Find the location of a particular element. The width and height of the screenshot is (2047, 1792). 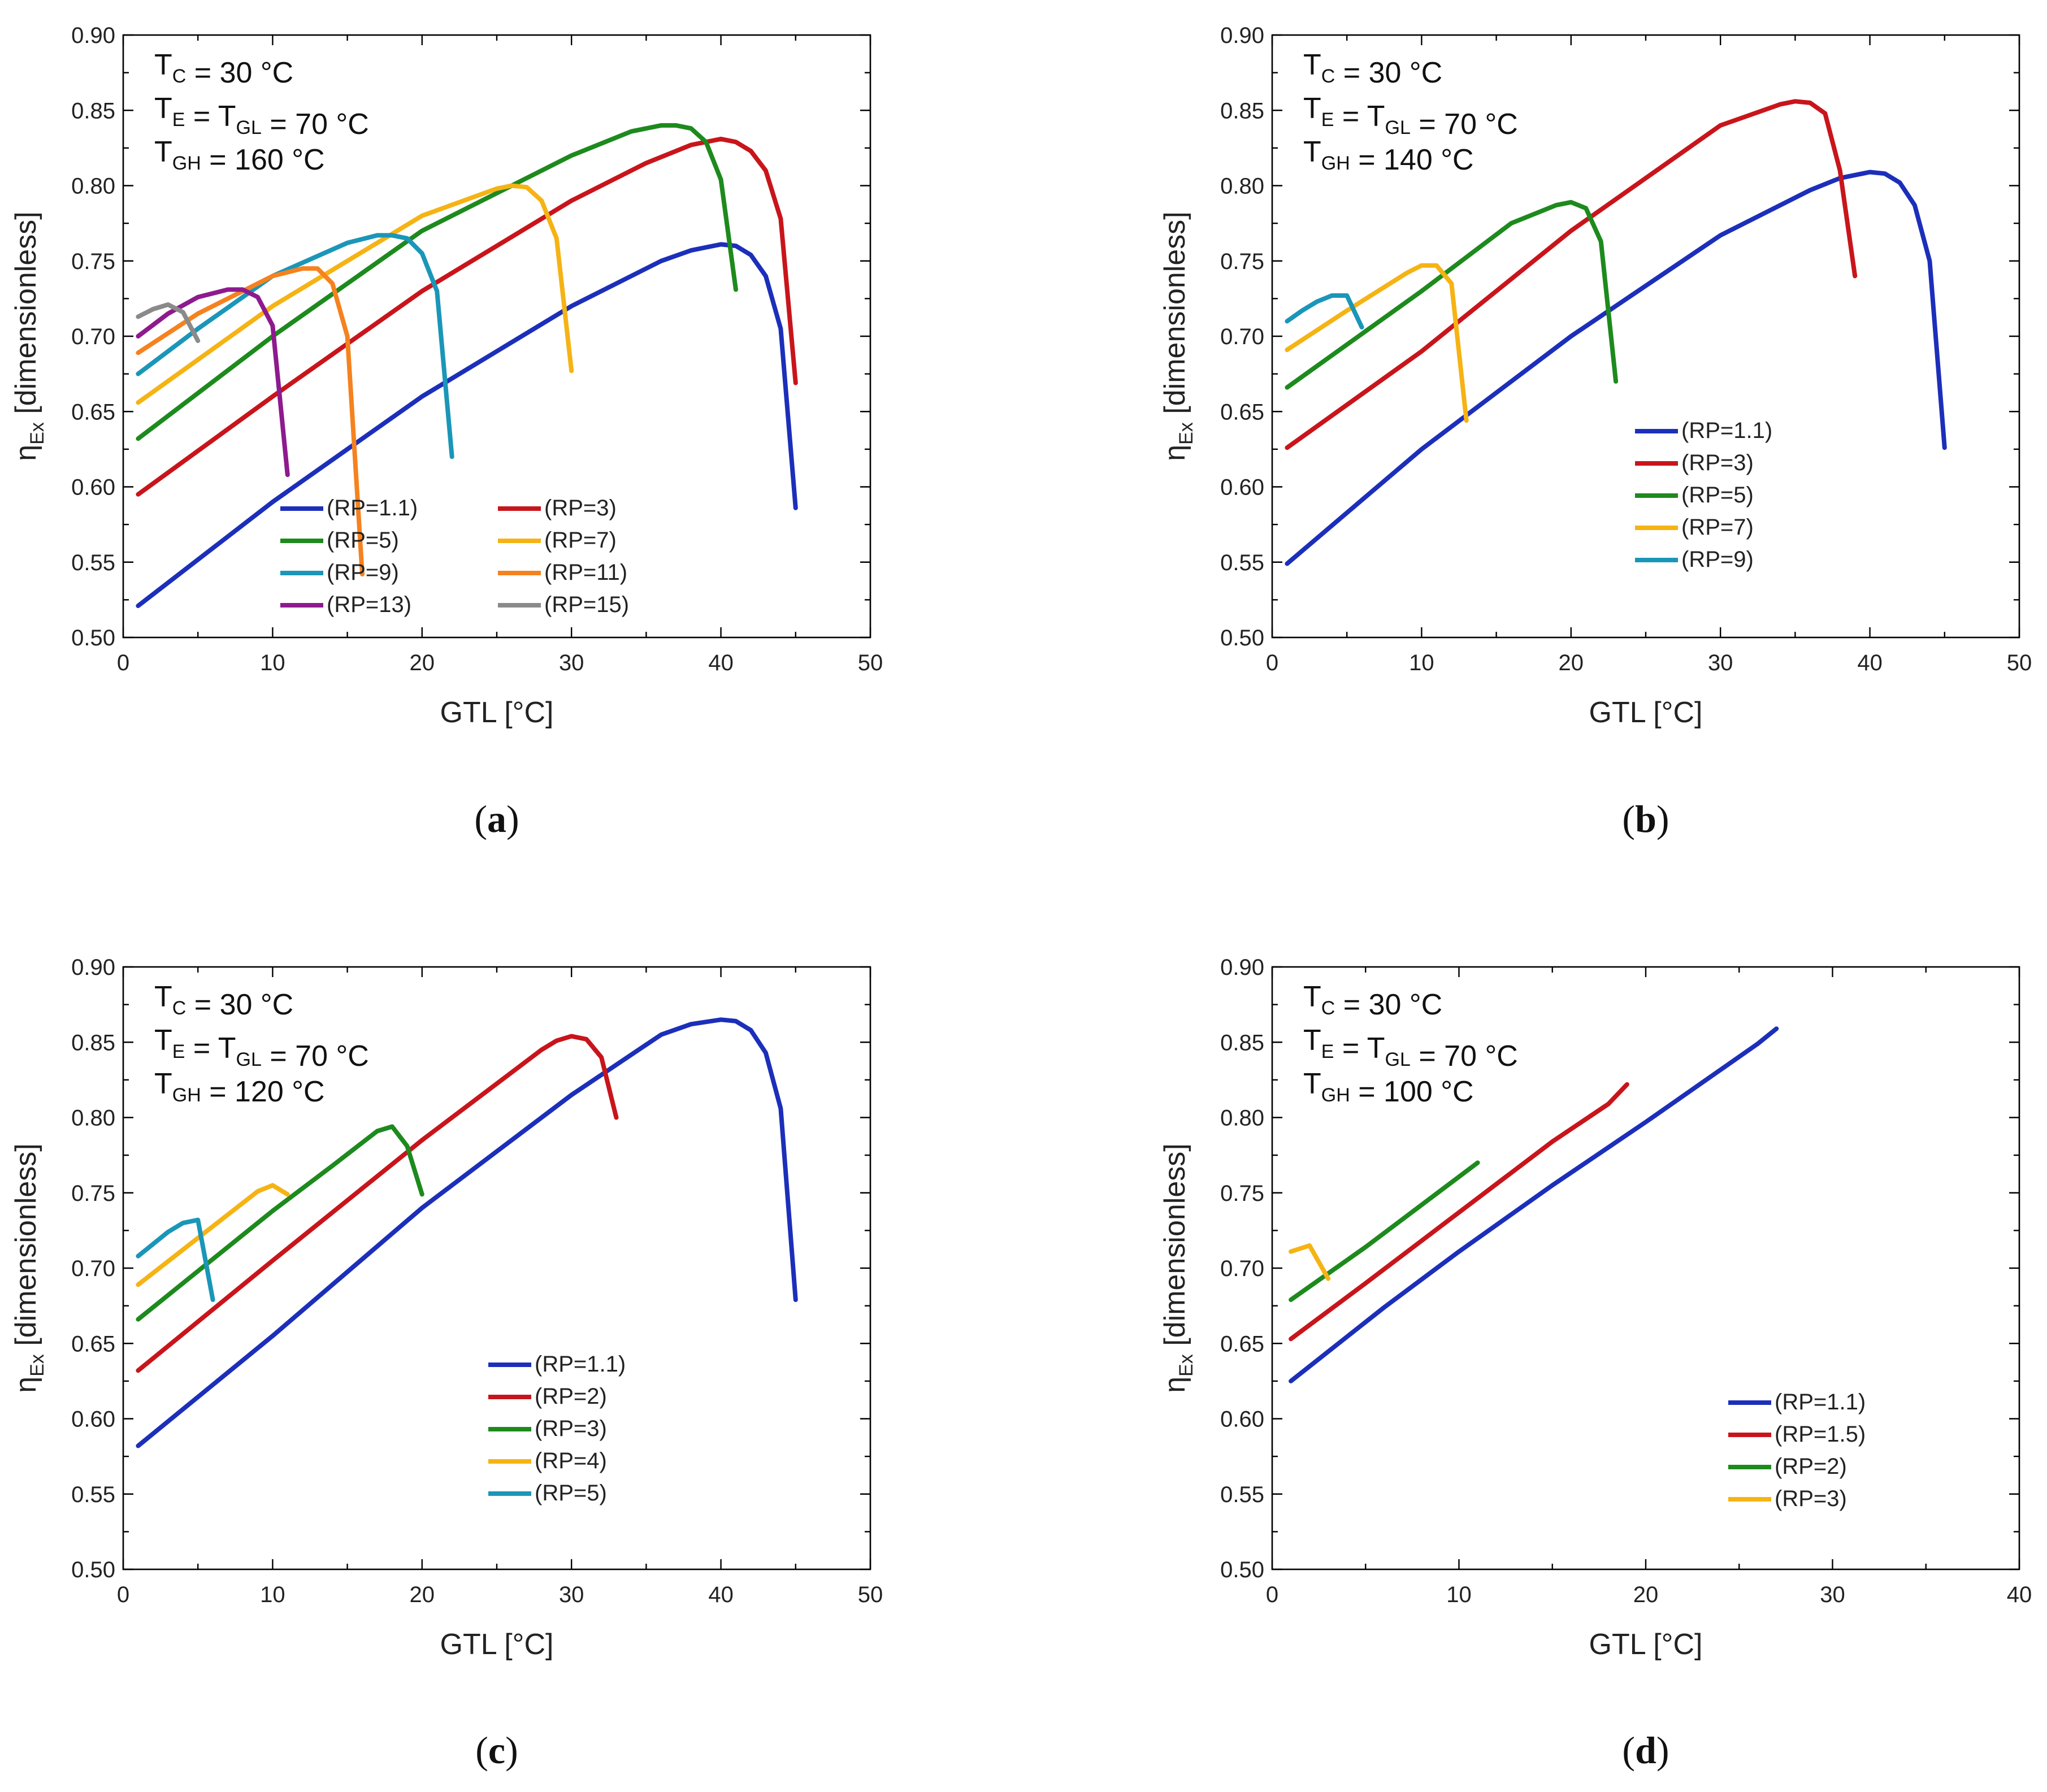

series-line-rp13 is located at coordinates (213, 382).